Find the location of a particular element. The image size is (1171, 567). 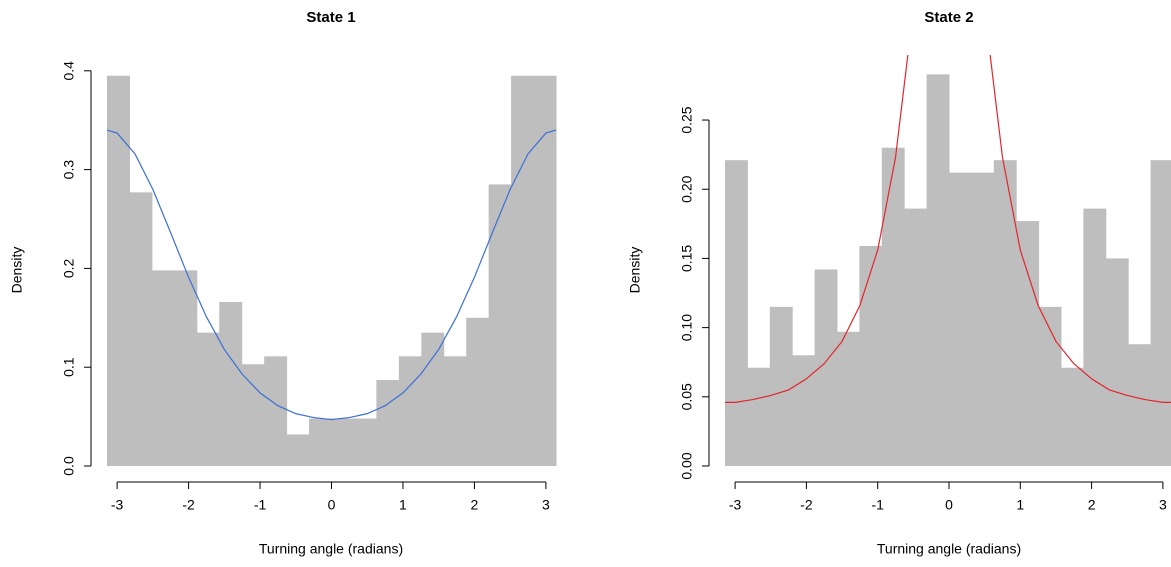

y-tick-label: 0.3 is located at coordinates (69, 170).